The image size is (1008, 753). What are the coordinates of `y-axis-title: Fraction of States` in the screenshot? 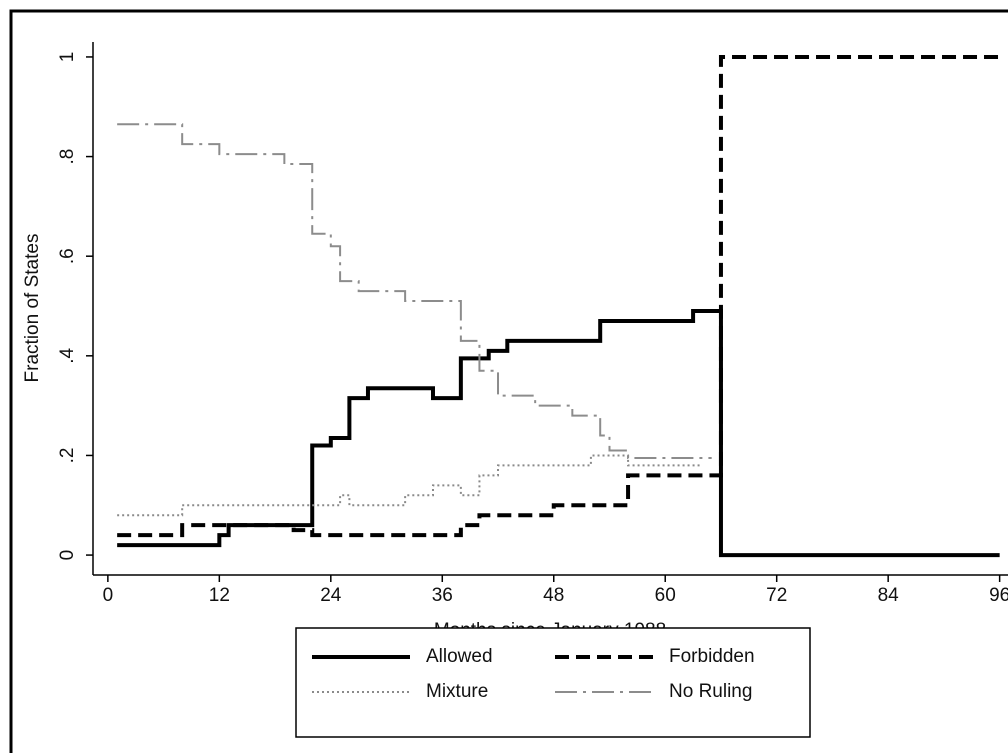 It's located at (32, 308).